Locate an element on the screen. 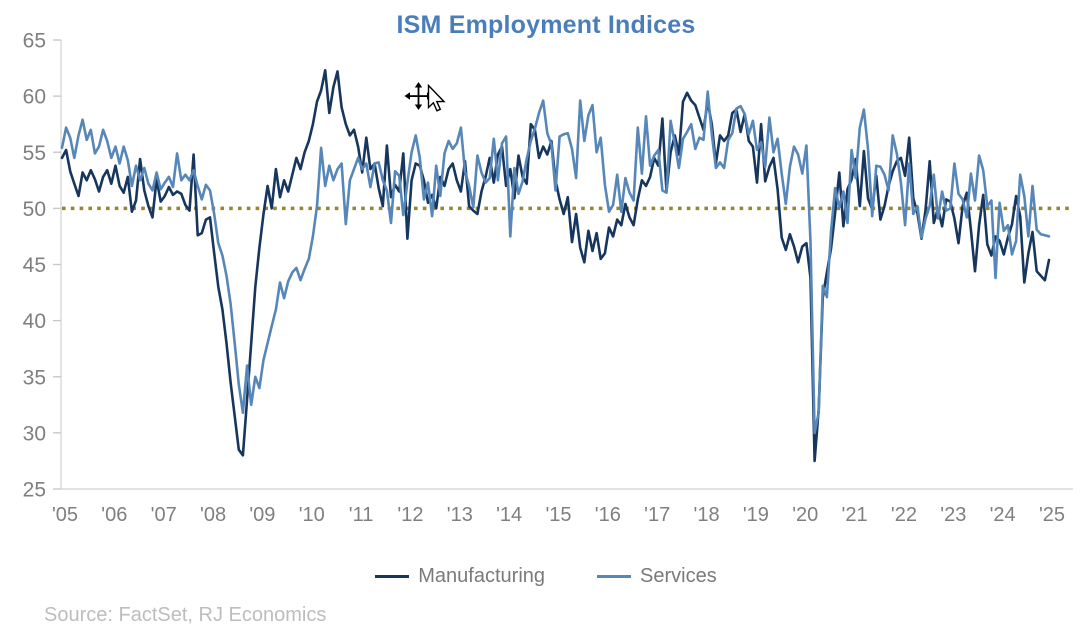  x-axis-tick-label: '11 is located at coordinates (361, 515).